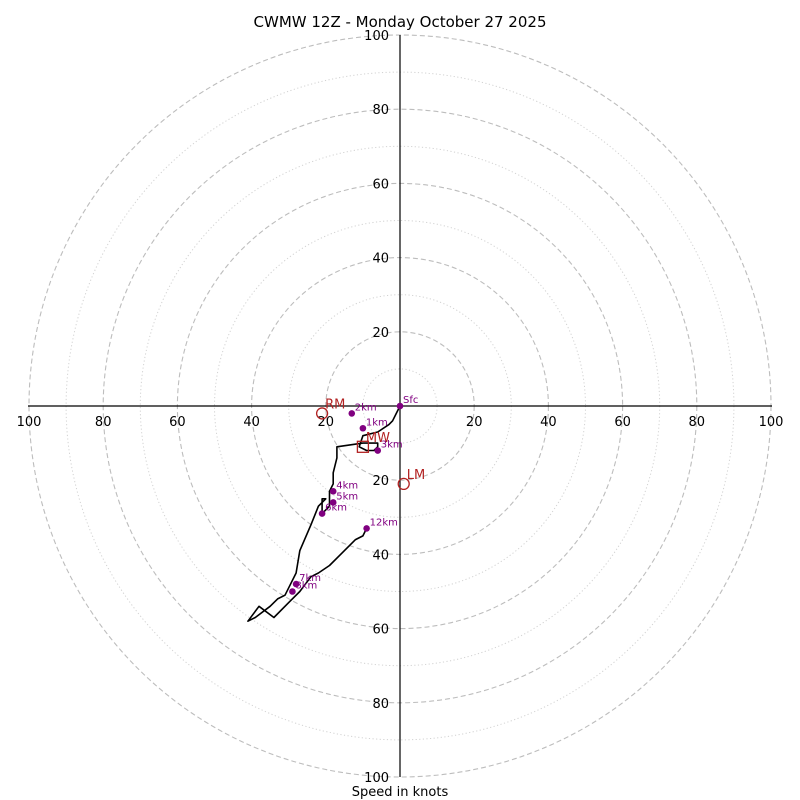 The width and height of the screenshot is (800, 800). I want to click on hodograph-trace, so click(324, 513).